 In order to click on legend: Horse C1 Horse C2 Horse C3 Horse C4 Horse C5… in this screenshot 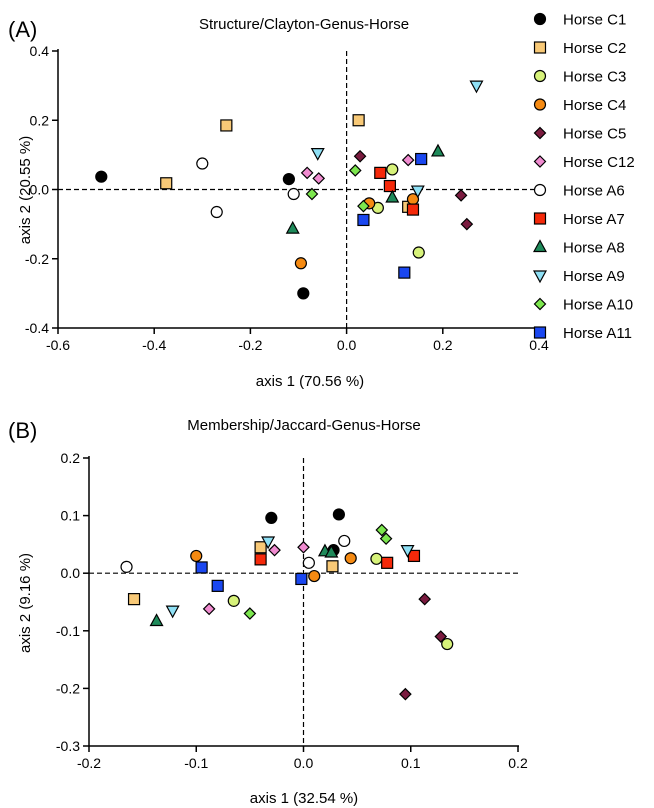, I will do `click(583, 177)`.